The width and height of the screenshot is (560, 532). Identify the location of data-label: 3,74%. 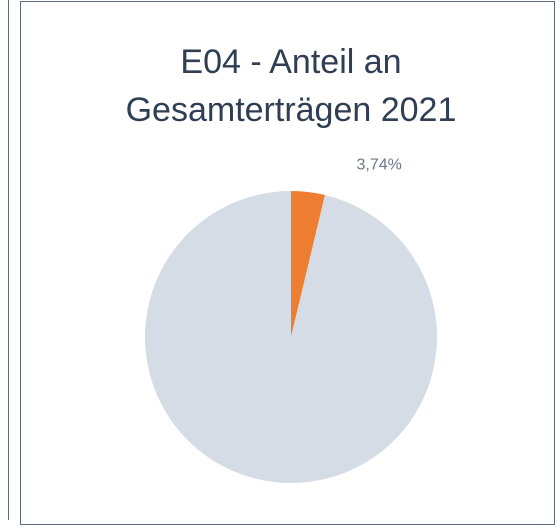
(378, 164).